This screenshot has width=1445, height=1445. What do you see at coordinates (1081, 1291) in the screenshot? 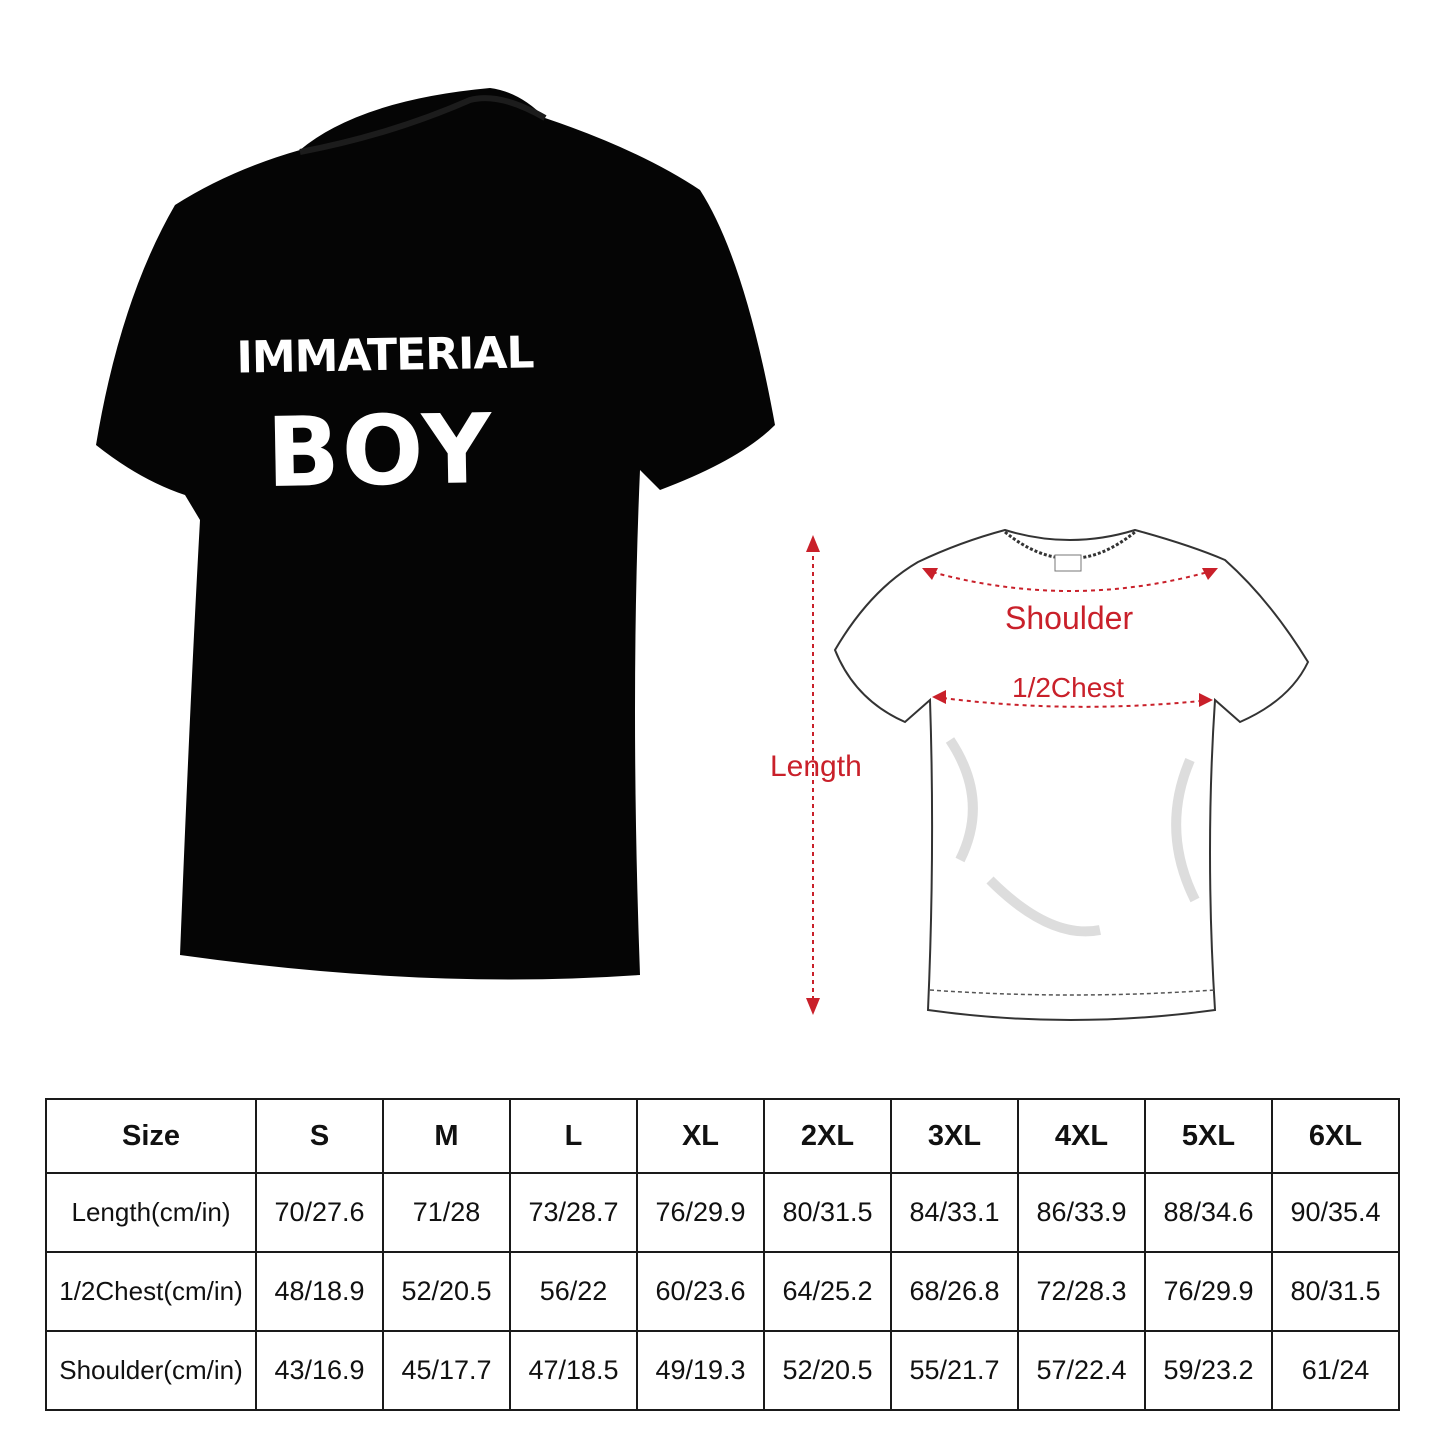
I see `measurement-cell: 72/28.3` at bounding box center [1081, 1291].